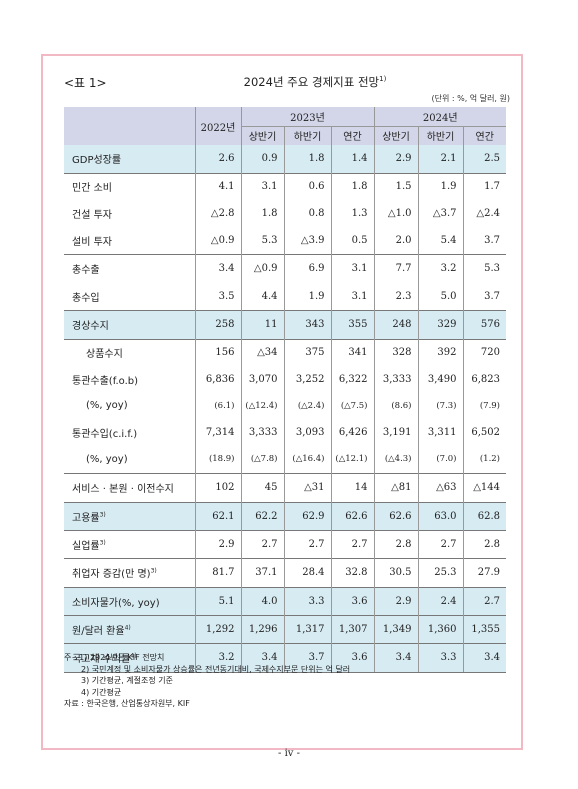 The image size is (578, 789). What do you see at coordinates (130, 126) in the screenshot?
I see `header-blank` at bounding box center [130, 126].